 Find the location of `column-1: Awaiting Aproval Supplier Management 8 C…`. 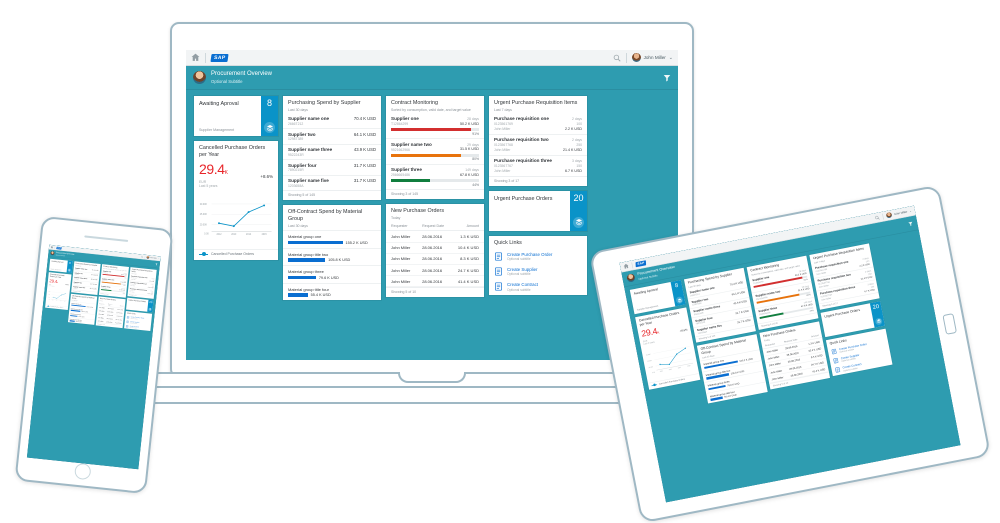

column-1: Awaiting Aproval Supplier Management 8 C… is located at coordinates (236, 178).